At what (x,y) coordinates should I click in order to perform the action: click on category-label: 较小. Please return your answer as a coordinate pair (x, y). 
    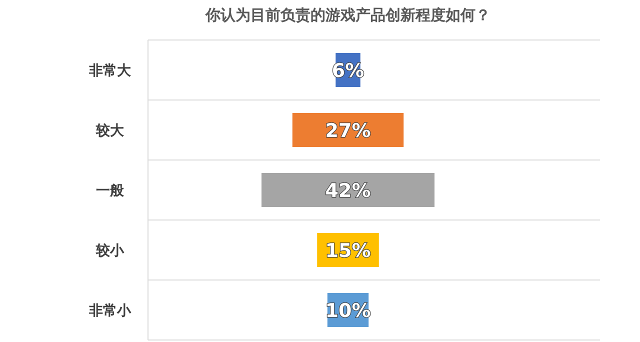
    Looking at the image, I should click on (110, 251).